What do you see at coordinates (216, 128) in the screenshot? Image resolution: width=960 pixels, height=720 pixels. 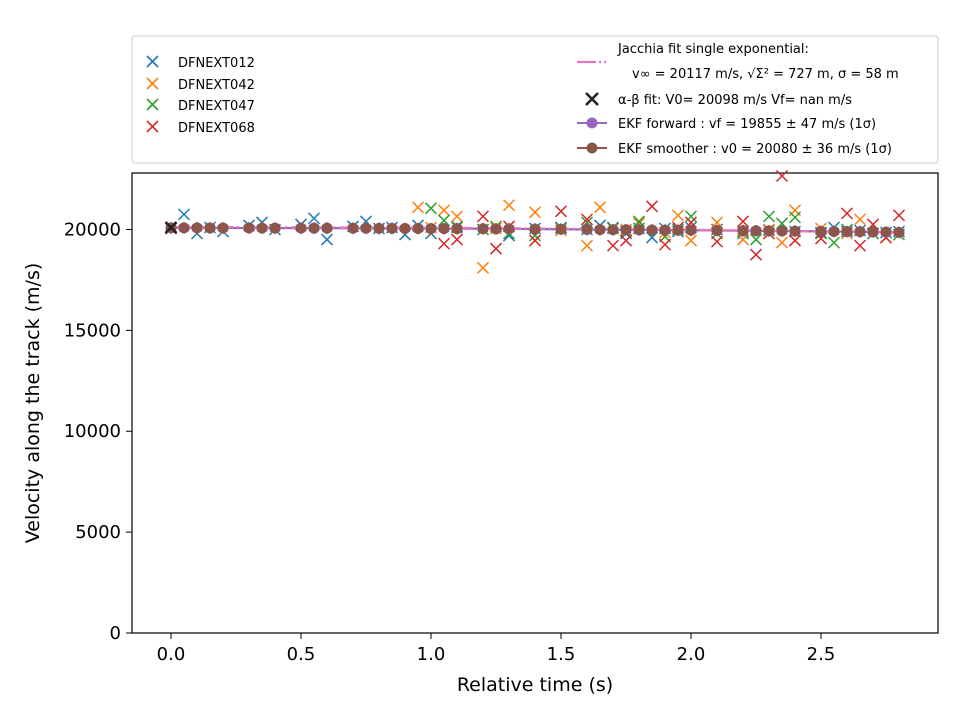 I see `legend-label: DFNEXT068` at bounding box center [216, 128].